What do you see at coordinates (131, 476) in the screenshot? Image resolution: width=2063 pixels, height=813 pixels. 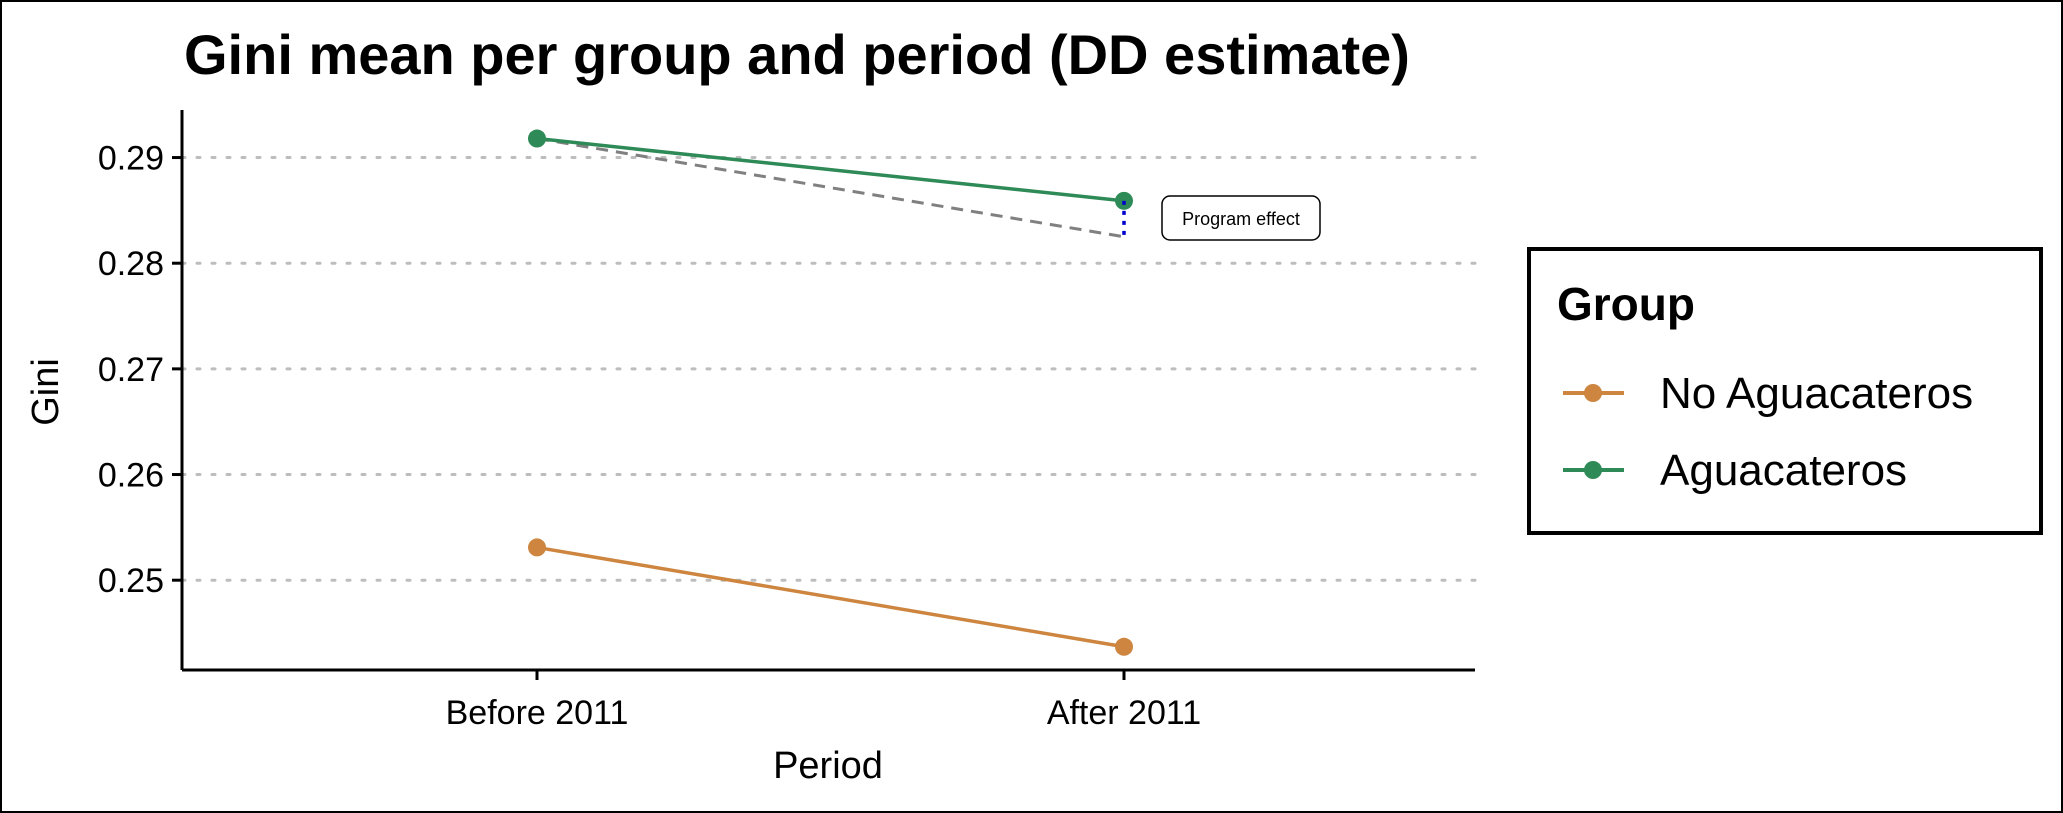 I see `y-tick-label: 0.26` at bounding box center [131, 476].